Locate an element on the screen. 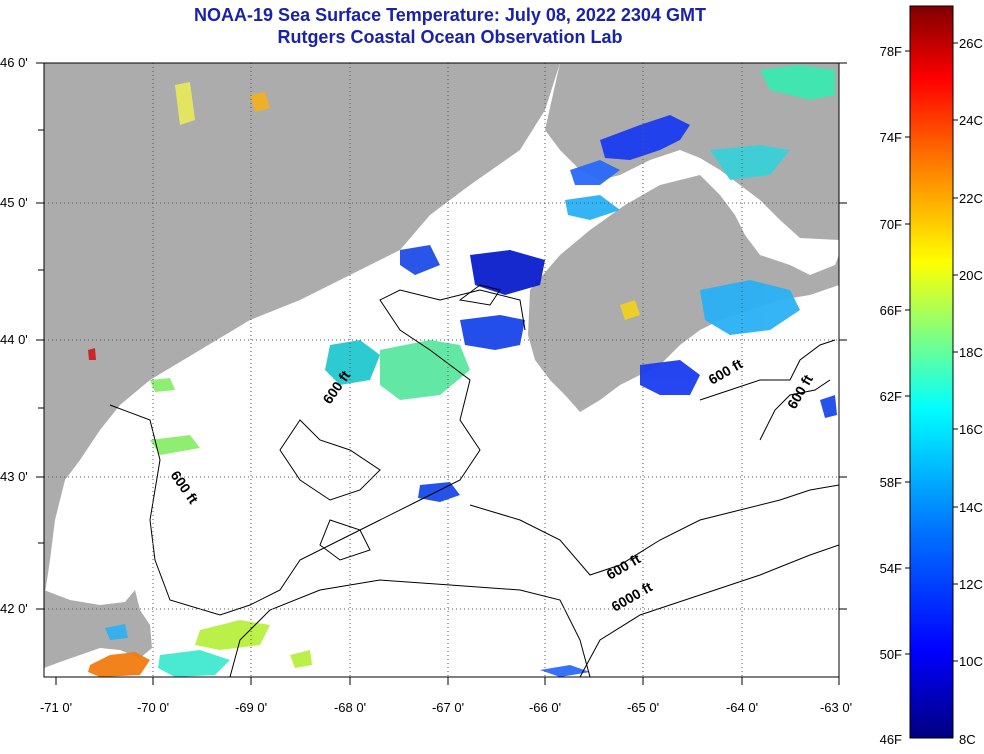  lon-label-66: -66 0' is located at coordinates (545, 707).